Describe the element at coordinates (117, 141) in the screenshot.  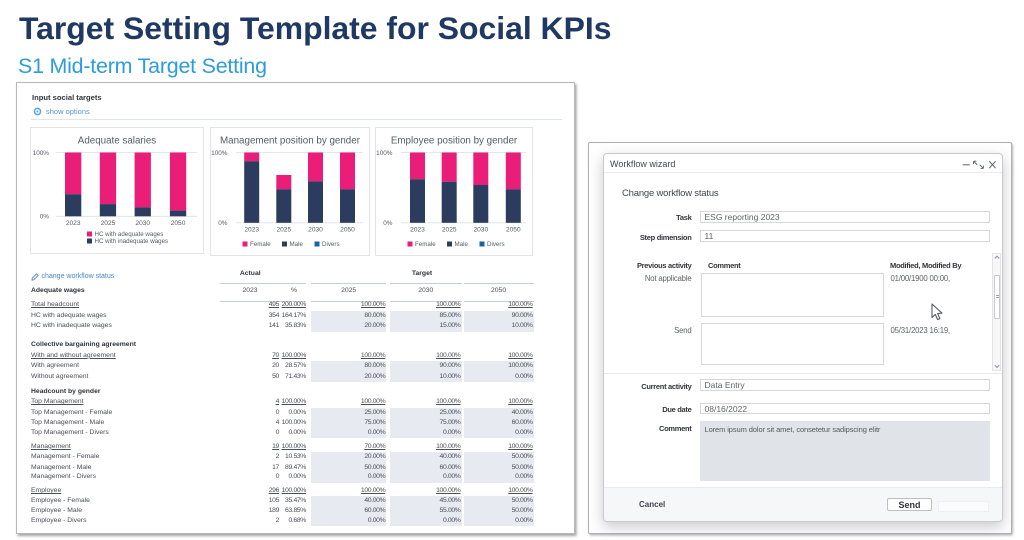
I see `svg-text: Adequate salaries` at that location.